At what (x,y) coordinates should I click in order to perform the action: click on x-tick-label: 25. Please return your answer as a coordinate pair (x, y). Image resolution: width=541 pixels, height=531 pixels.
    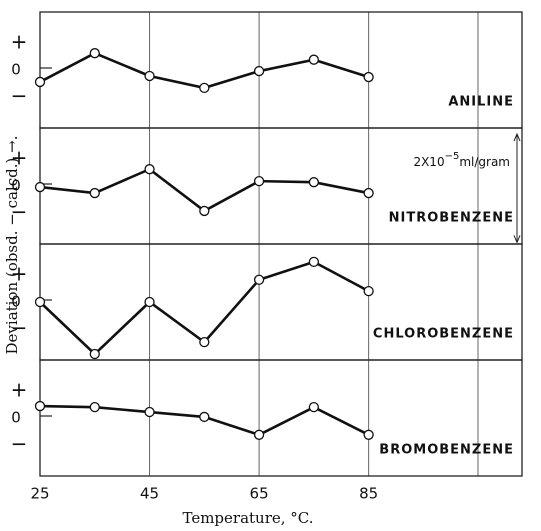
    Looking at the image, I should click on (39, 494).